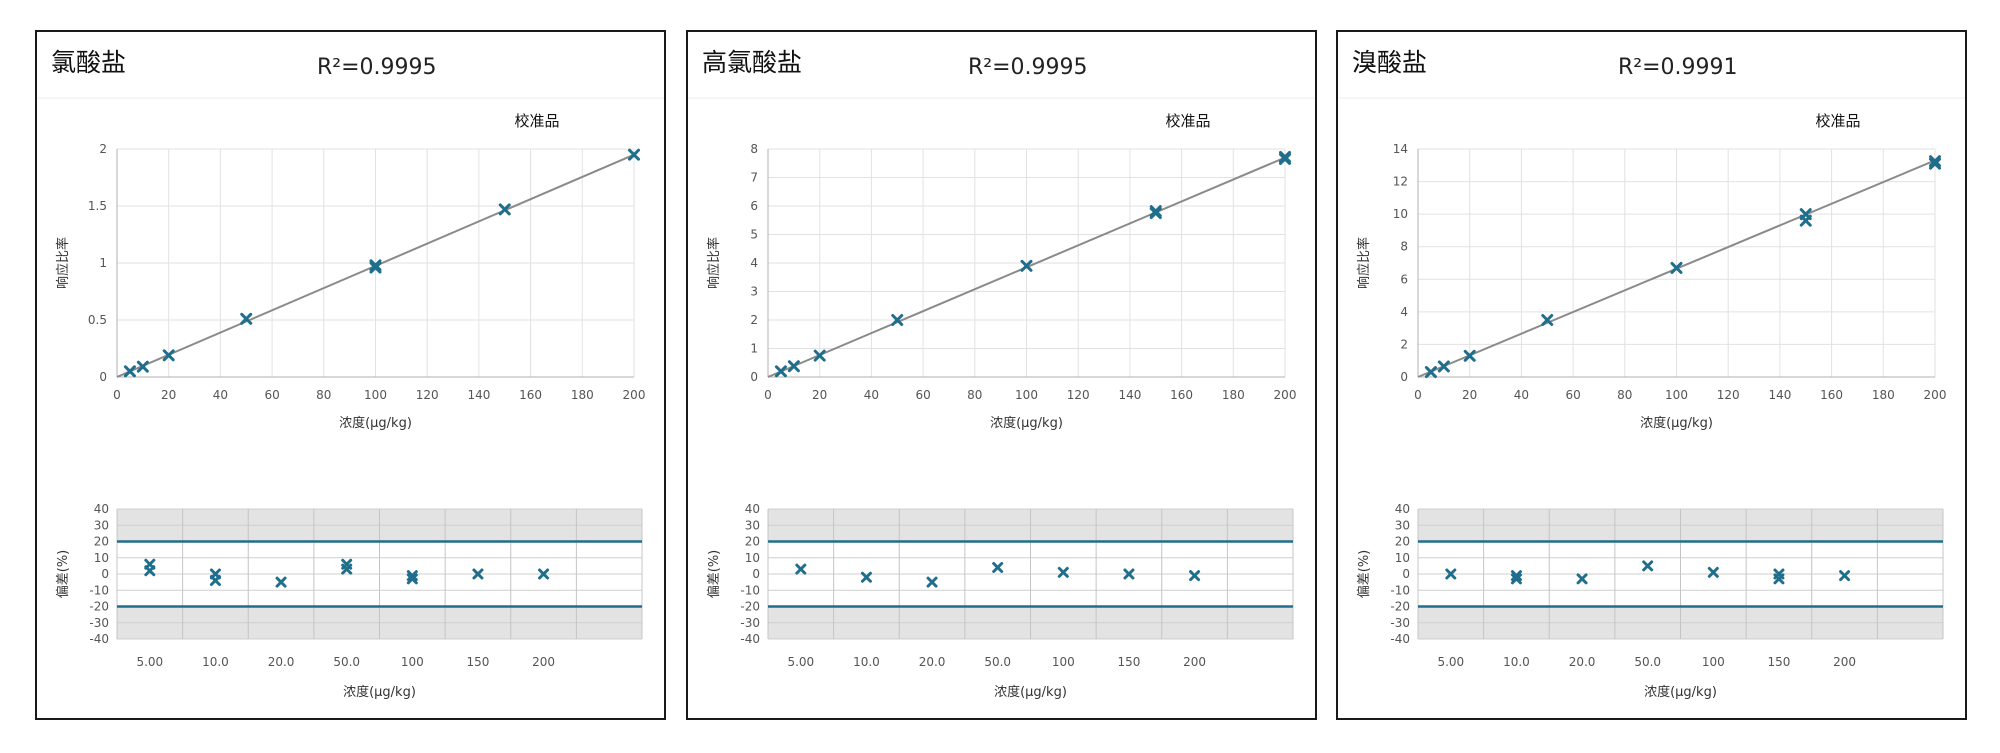  I want to click on deviation-x-tick: 10.0, so click(866, 662).